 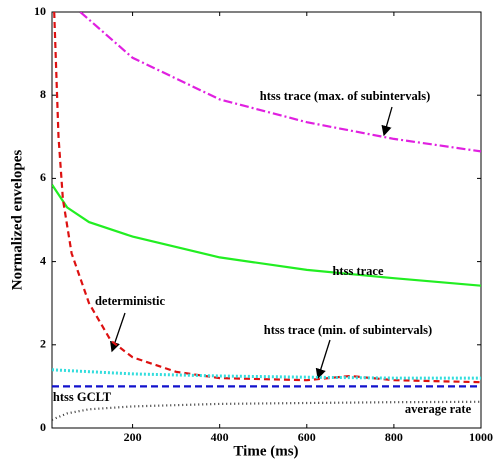 I want to click on y-tick-label: 4, so click(x=43, y=260).